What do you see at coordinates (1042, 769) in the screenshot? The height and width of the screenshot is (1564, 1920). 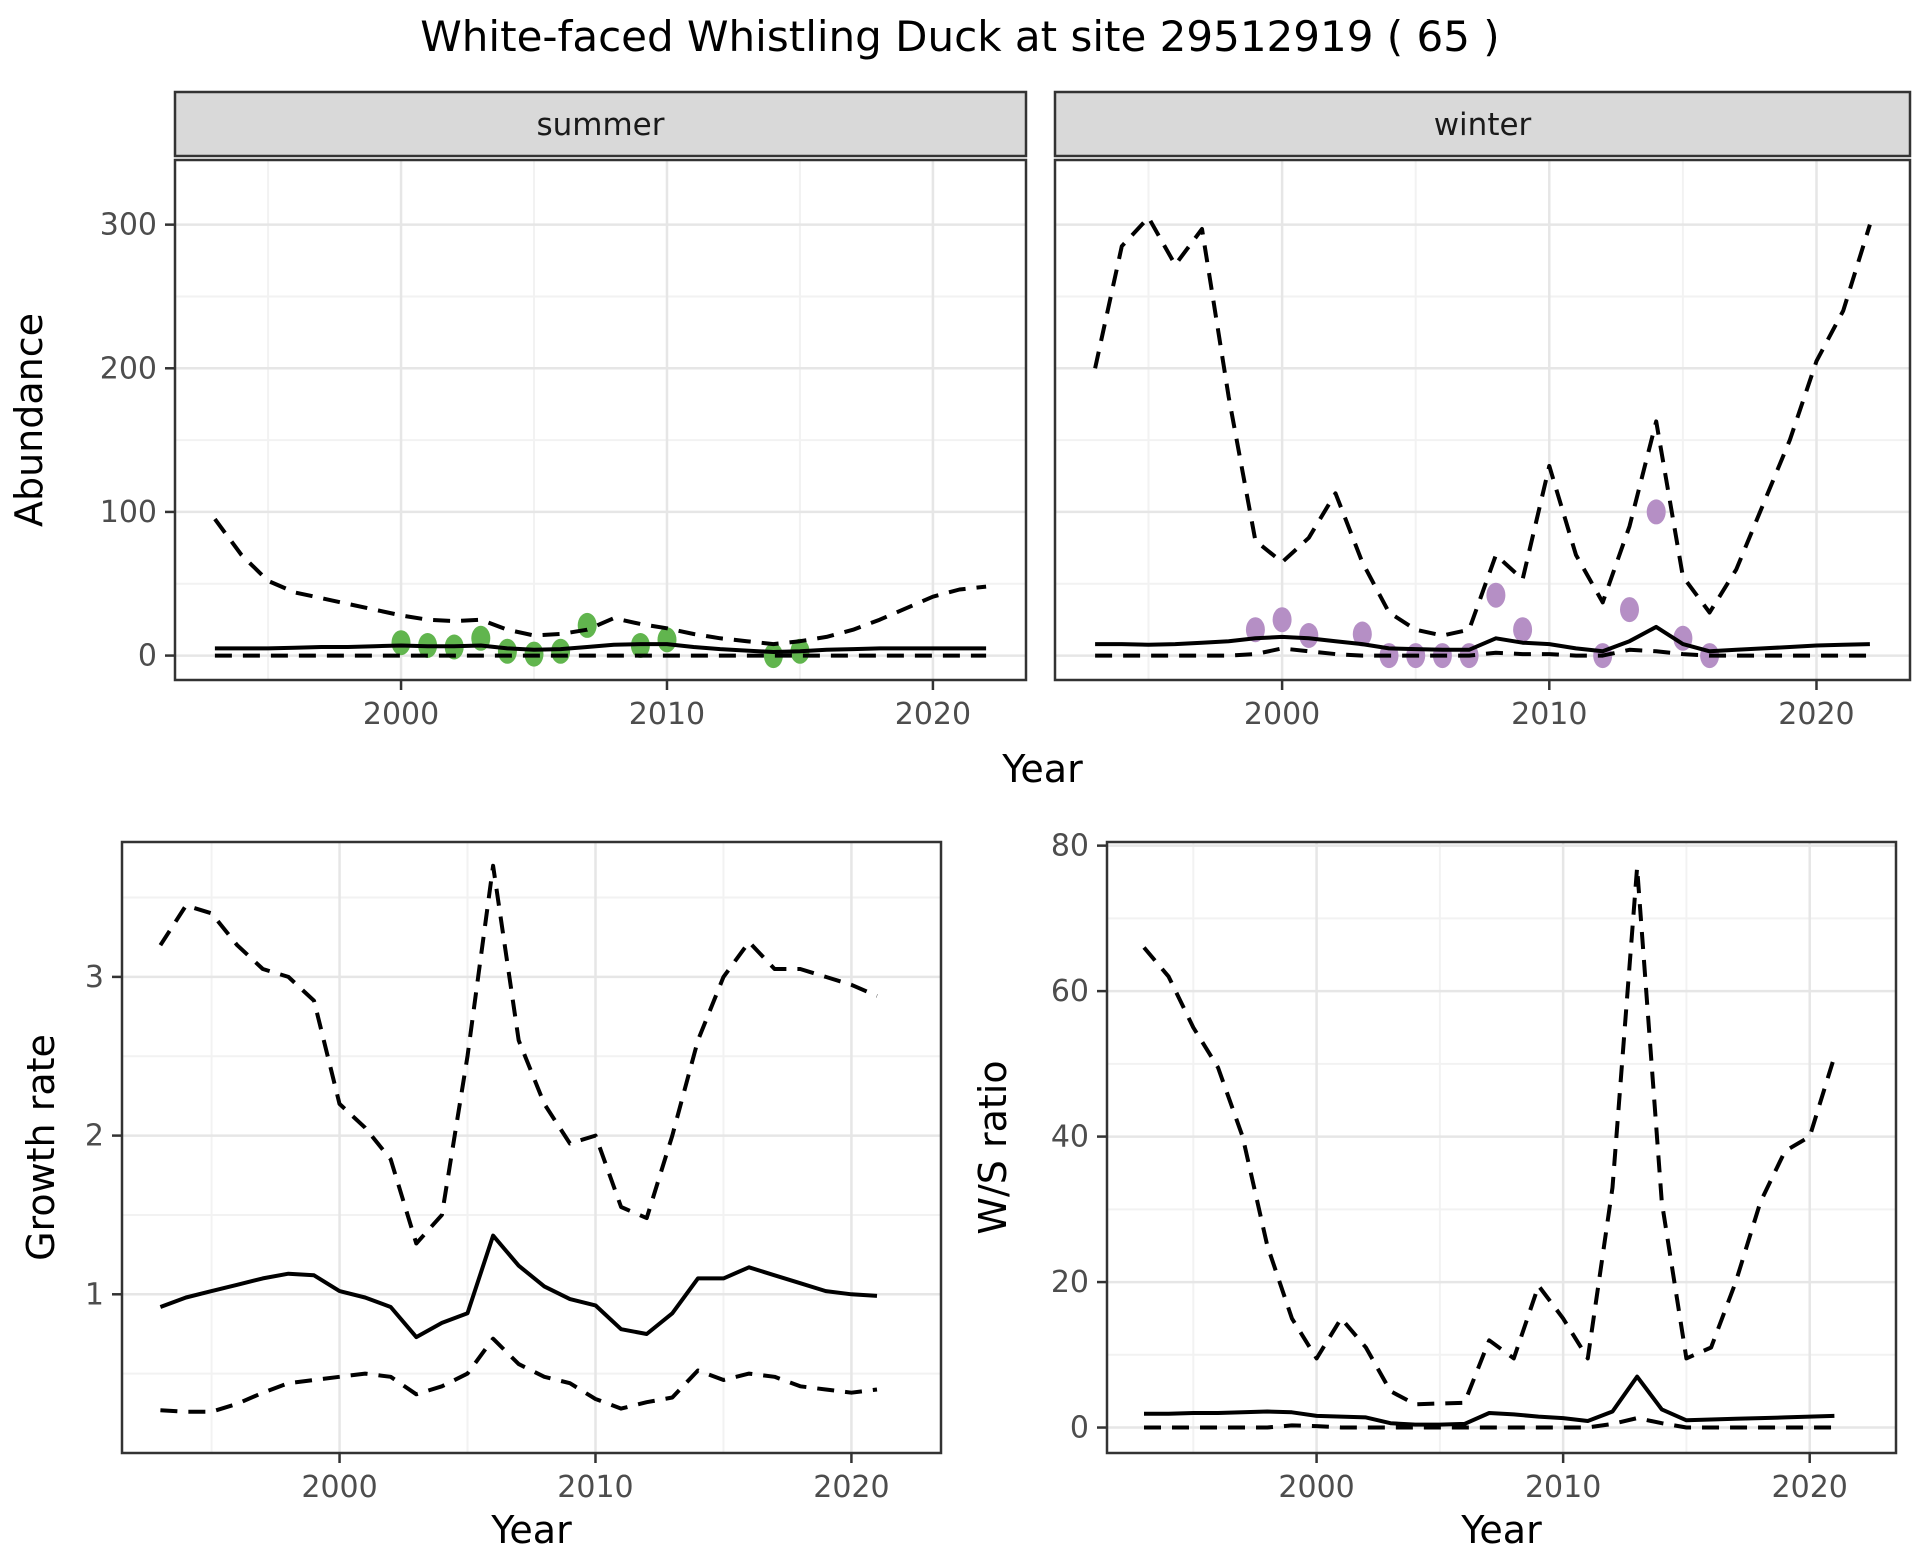 I see `x-axis-title-year-top: Year` at bounding box center [1042, 769].